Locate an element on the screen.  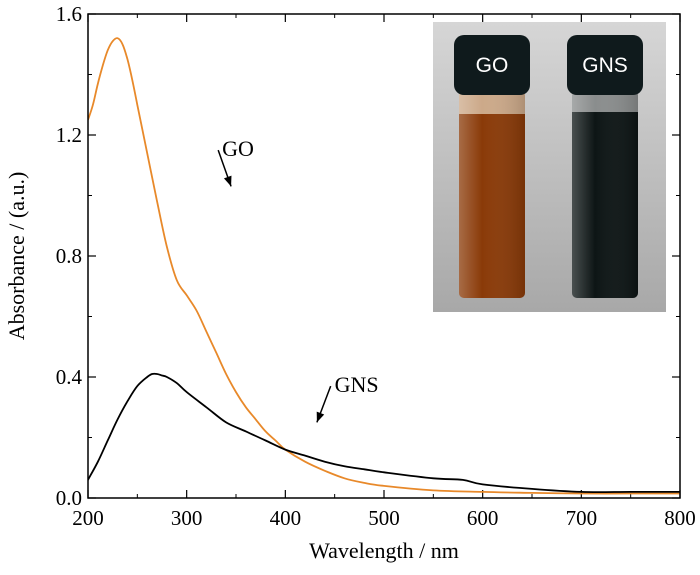
y-tick-label: 0.4 is located at coordinates (69, 377).